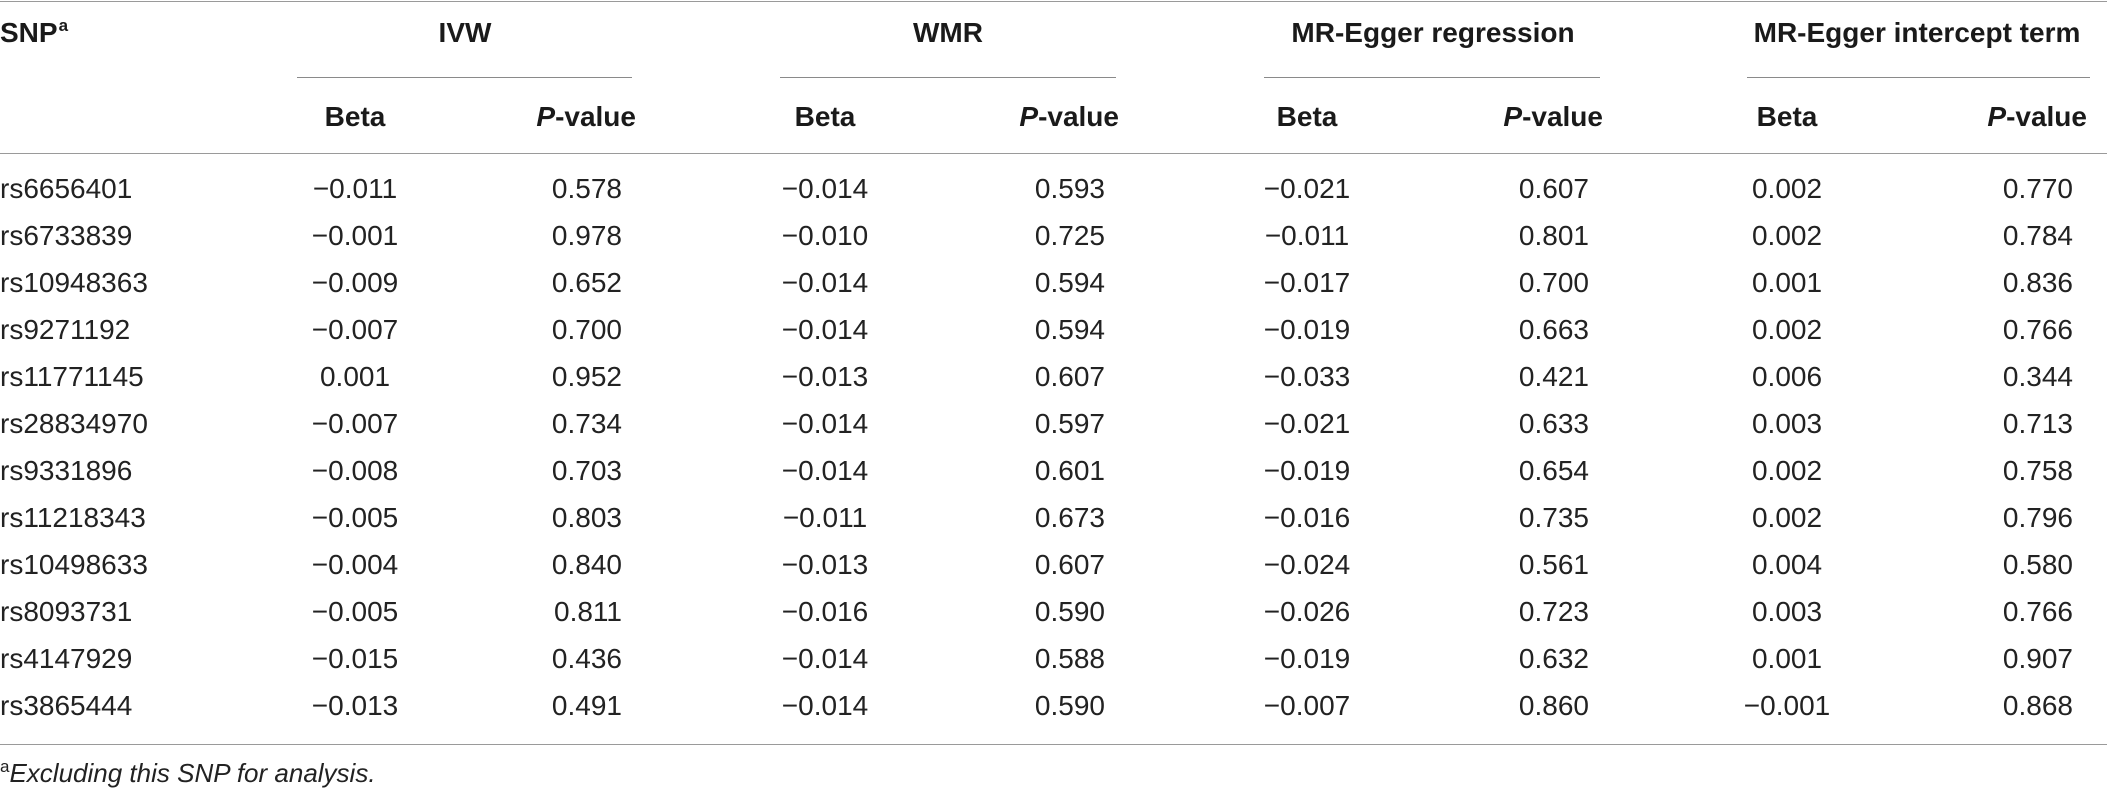  Describe the element at coordinates (1307, 376) in the screenshot. I see `mr-egger-regression-beta-cell: −0.033` at that location.